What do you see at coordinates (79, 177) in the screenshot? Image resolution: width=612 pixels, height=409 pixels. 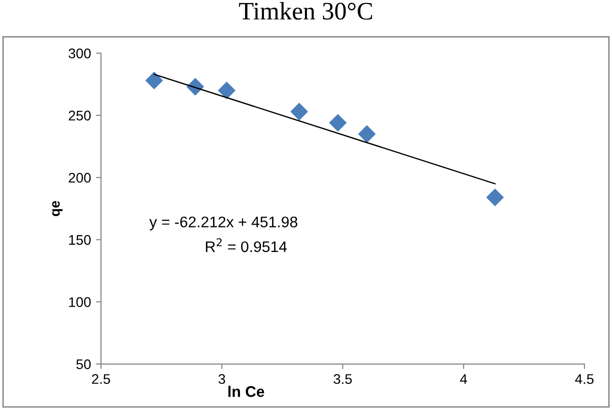 I see `y-tick-label: 200` at bounding box center [79, 177].